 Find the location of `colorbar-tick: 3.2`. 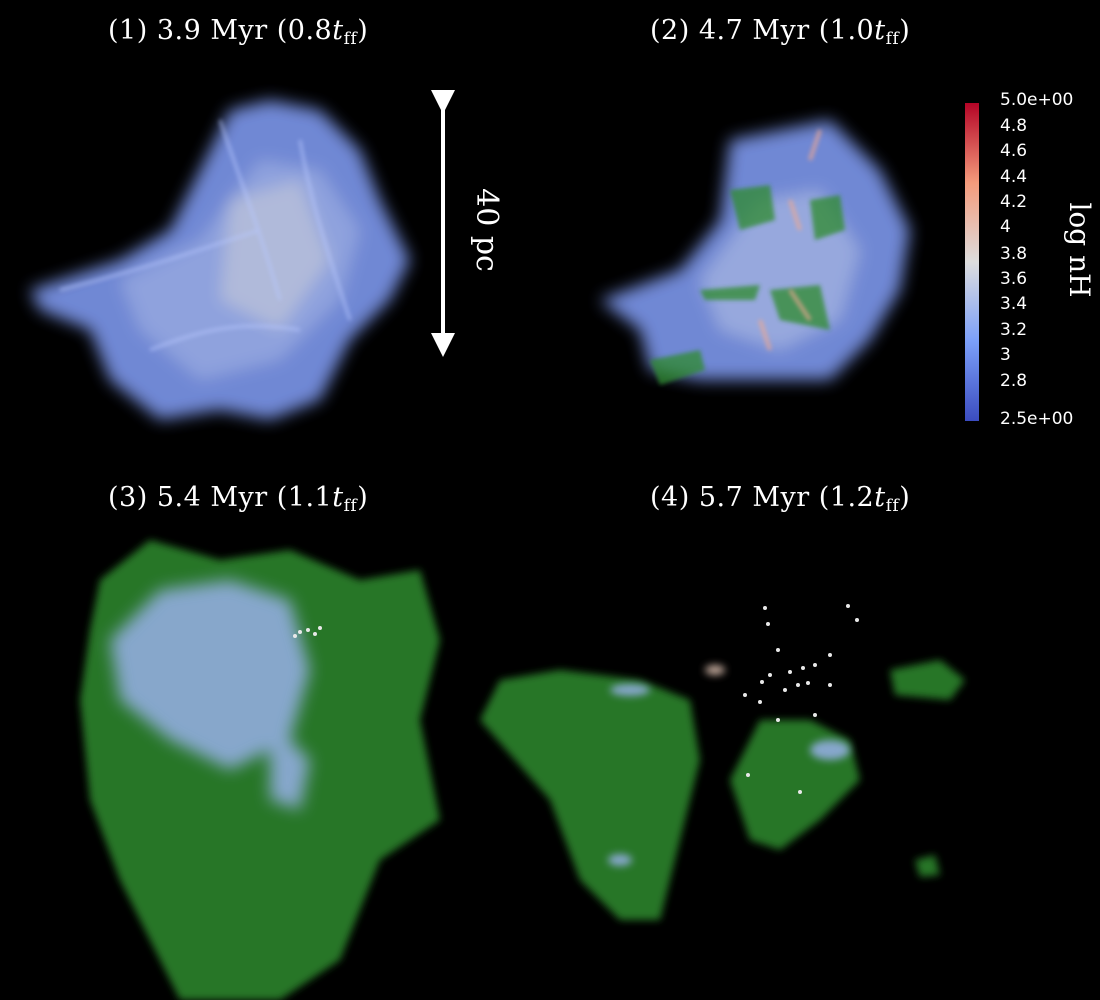

colorbar-tick: 3.2 is located at coordinates (1014, 330).